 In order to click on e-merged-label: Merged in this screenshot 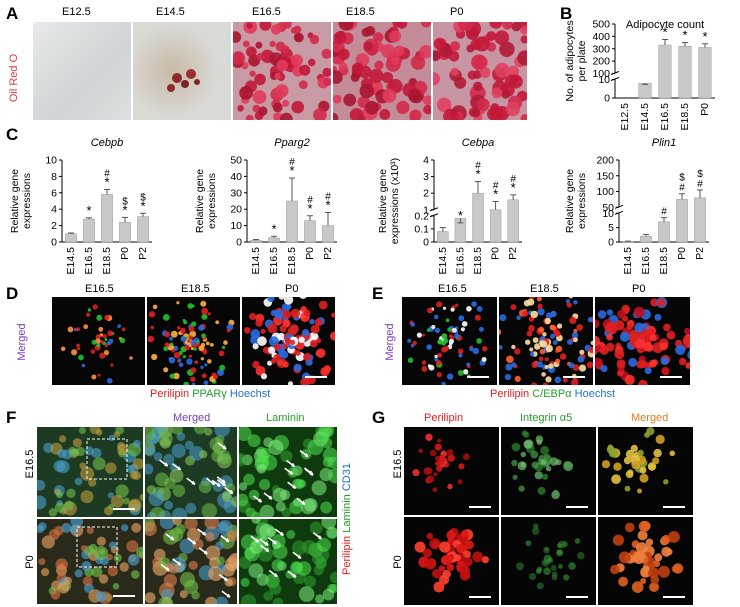, I will do `click(390, 342)`.